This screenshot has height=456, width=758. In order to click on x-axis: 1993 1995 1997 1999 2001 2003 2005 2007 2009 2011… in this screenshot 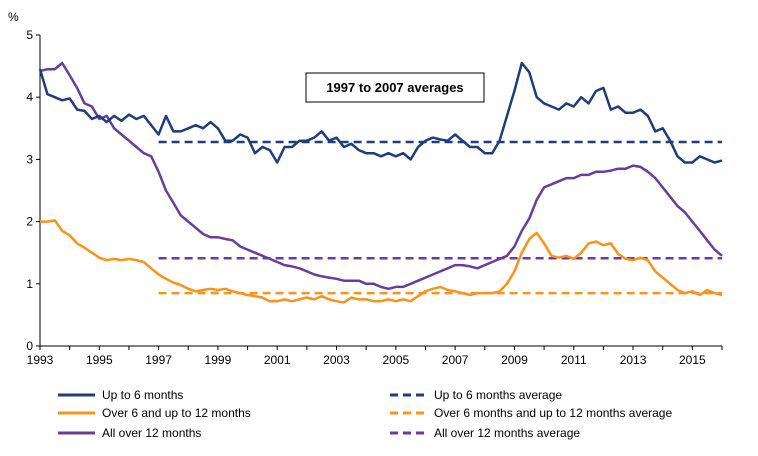, I will do `click(375, 356)`.